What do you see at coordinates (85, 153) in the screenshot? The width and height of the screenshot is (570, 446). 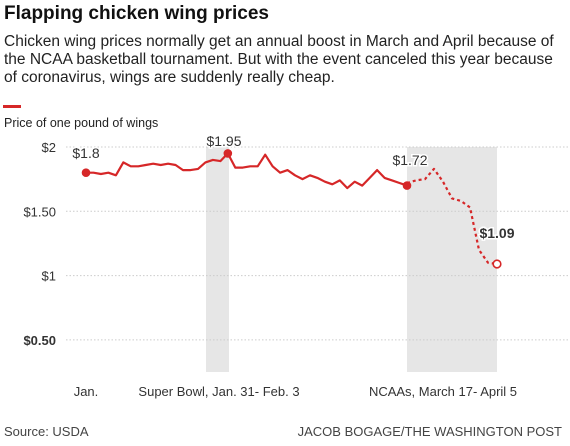 I see `value-annotation: $1.8` at bounding box center [85, 153].